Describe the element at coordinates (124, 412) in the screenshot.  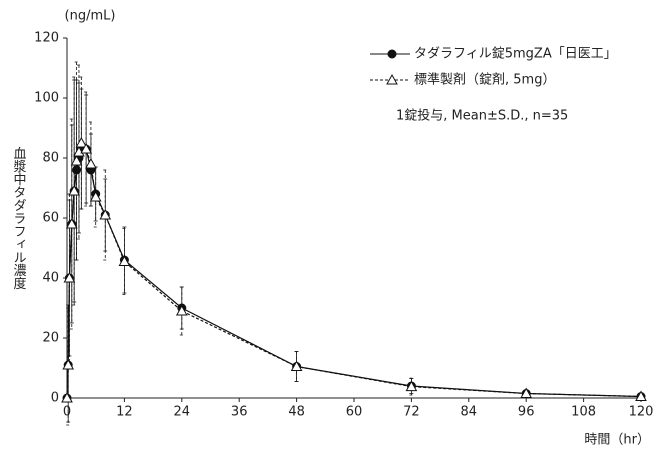
I see `x-tick-label: 12` at that location.